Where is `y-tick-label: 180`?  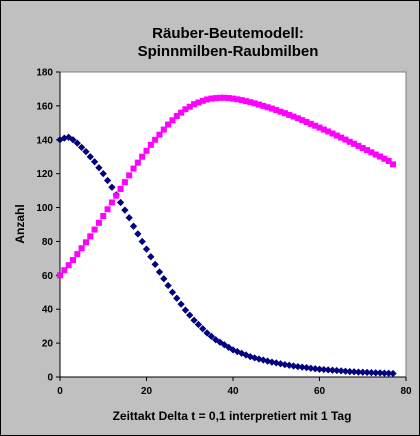 y-tick-label: 180 is located at coordinates (44, 73).